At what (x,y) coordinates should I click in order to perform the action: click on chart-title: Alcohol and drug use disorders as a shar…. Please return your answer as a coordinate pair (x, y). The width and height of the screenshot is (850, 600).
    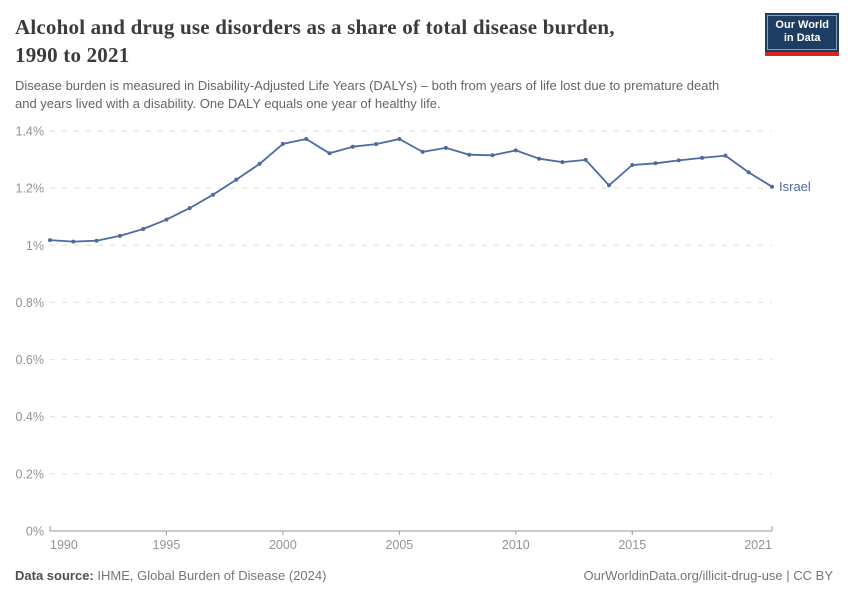
    Looking at the image, I should click on (375, 41).